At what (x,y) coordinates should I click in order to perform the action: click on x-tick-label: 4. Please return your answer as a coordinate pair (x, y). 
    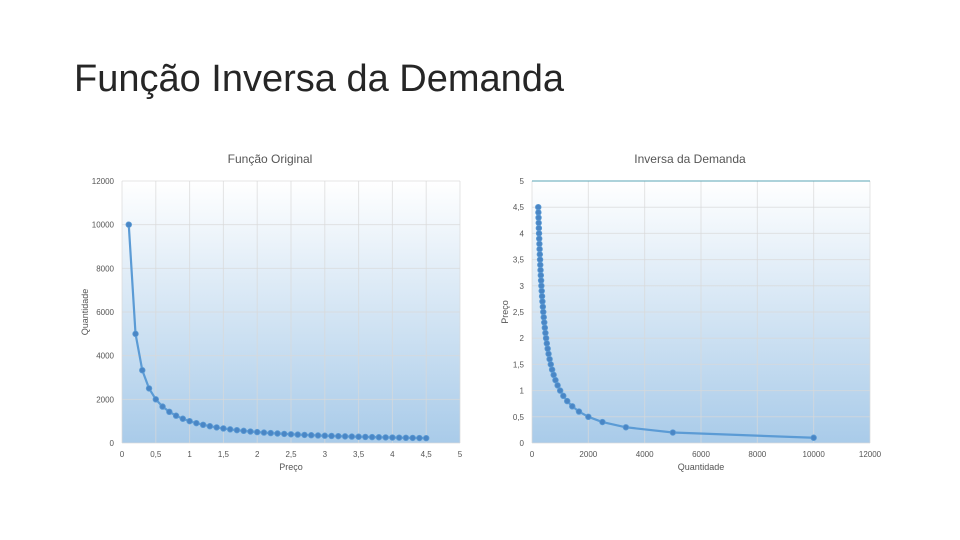
    Looking at the image, I should click on (392, 454).